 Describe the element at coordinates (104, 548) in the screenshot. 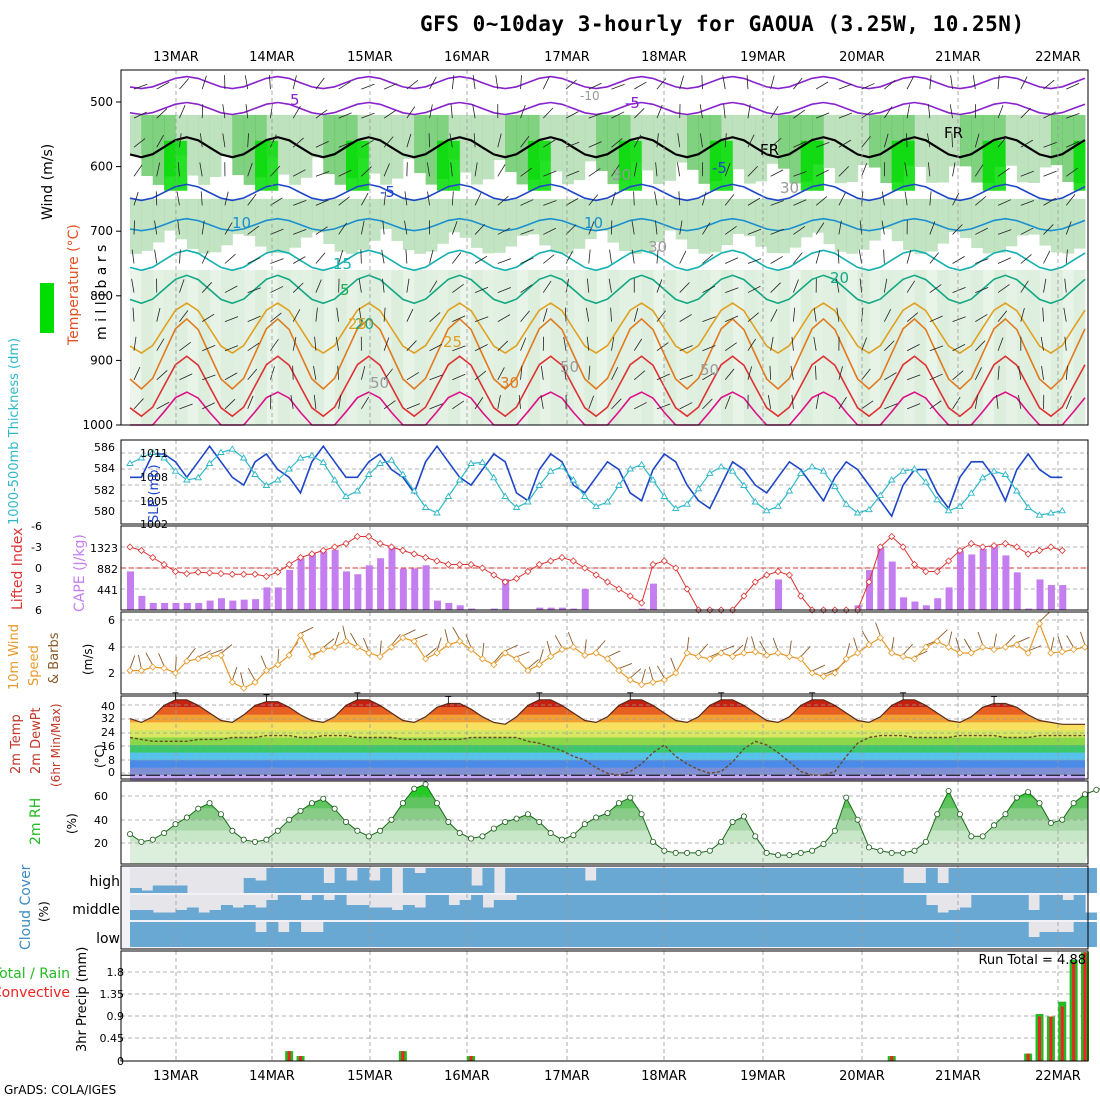

I see `cape-tick-label: 1323` at that location.